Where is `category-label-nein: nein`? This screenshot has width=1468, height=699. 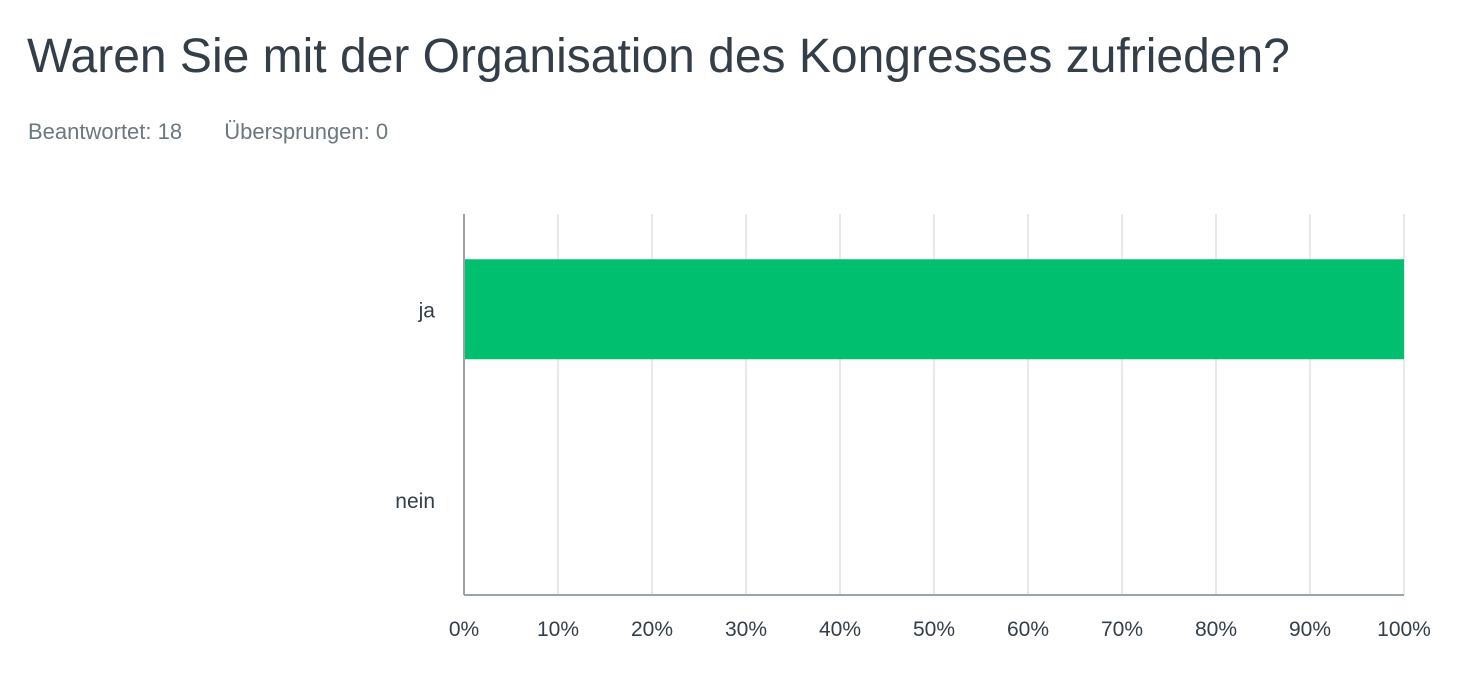
category-label-nein: nein is located at coordinates (415, 501).